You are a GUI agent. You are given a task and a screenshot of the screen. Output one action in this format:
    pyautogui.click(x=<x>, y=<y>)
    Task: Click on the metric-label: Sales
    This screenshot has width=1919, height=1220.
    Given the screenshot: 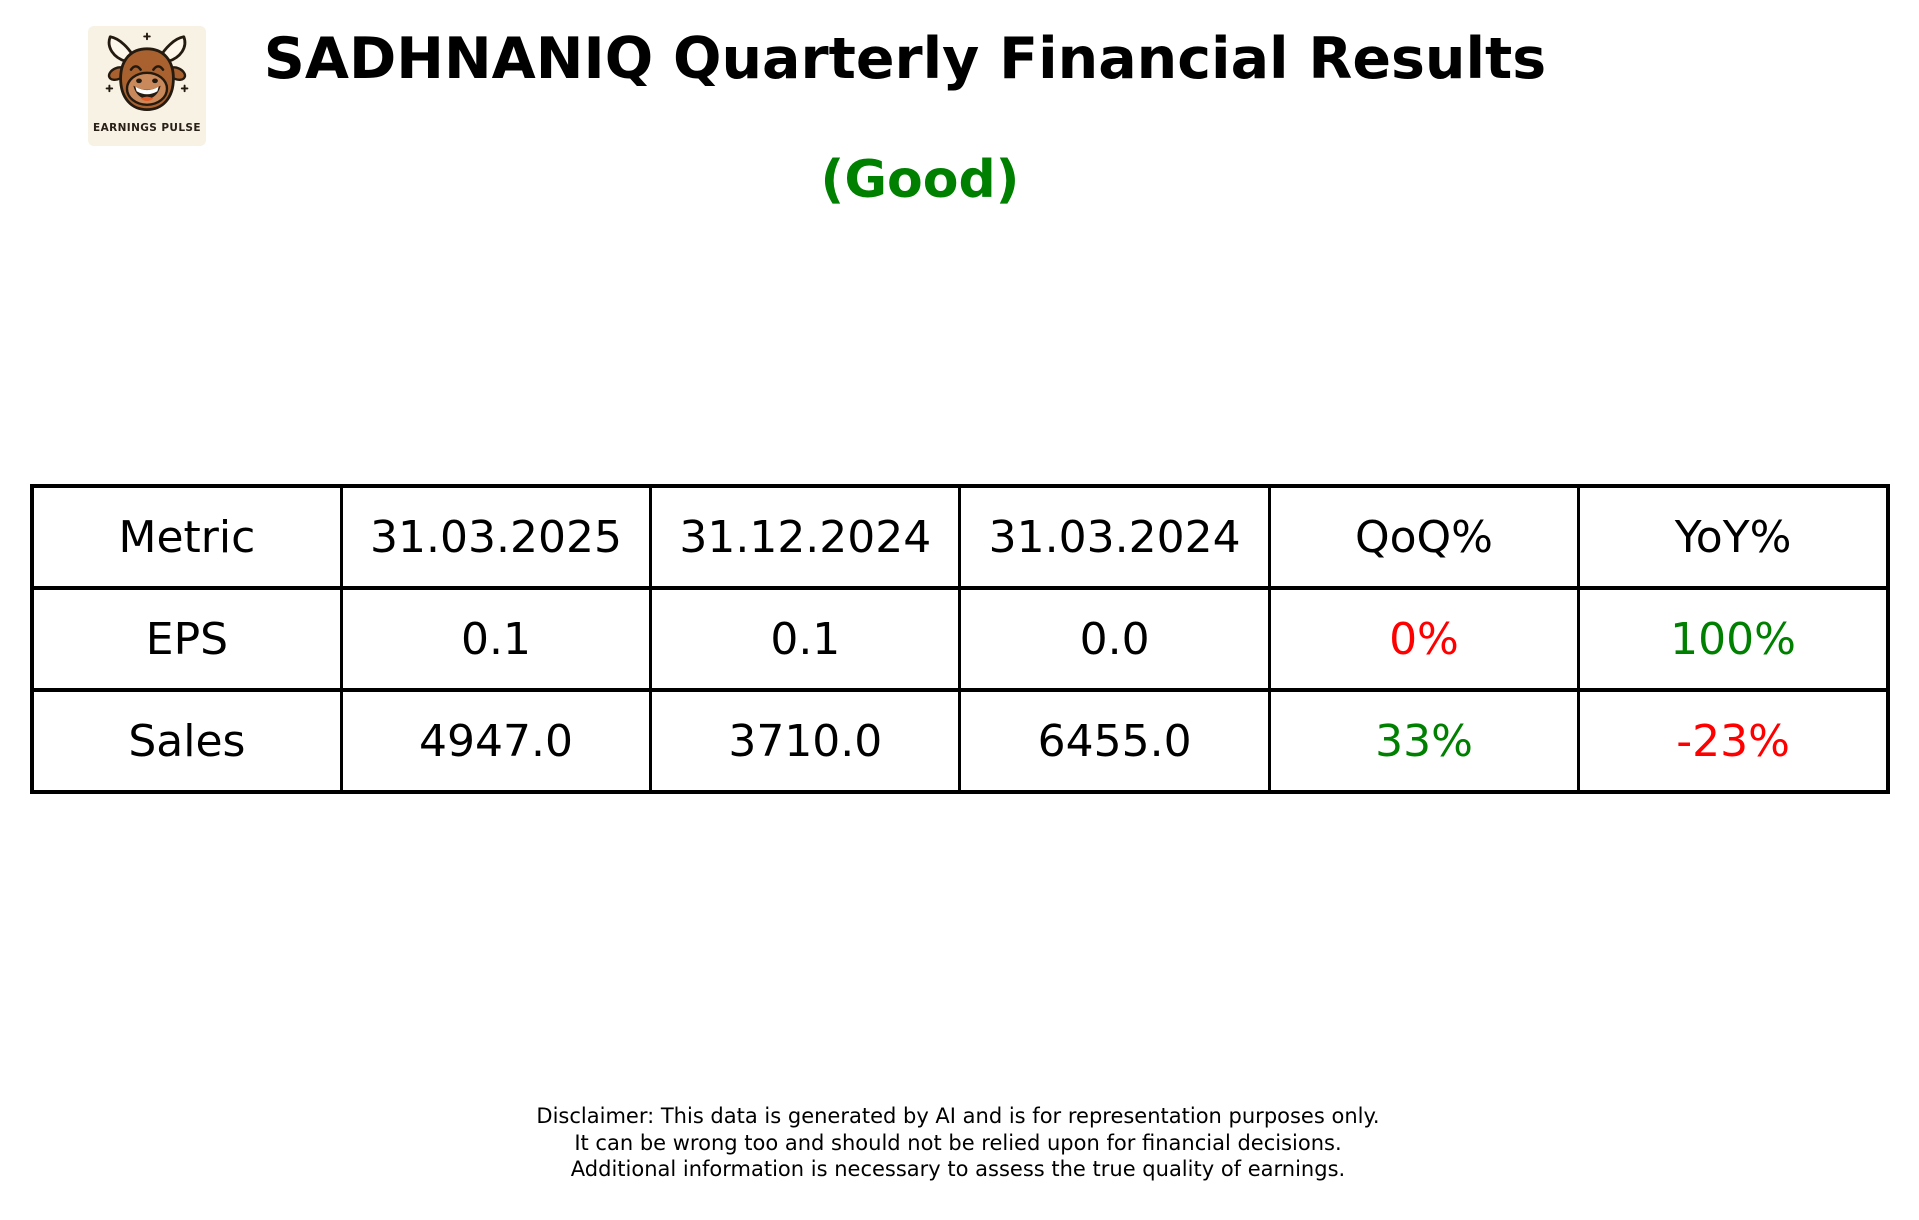 What is the action you would take?
    pyautogui.click(x=186, y=741)
    